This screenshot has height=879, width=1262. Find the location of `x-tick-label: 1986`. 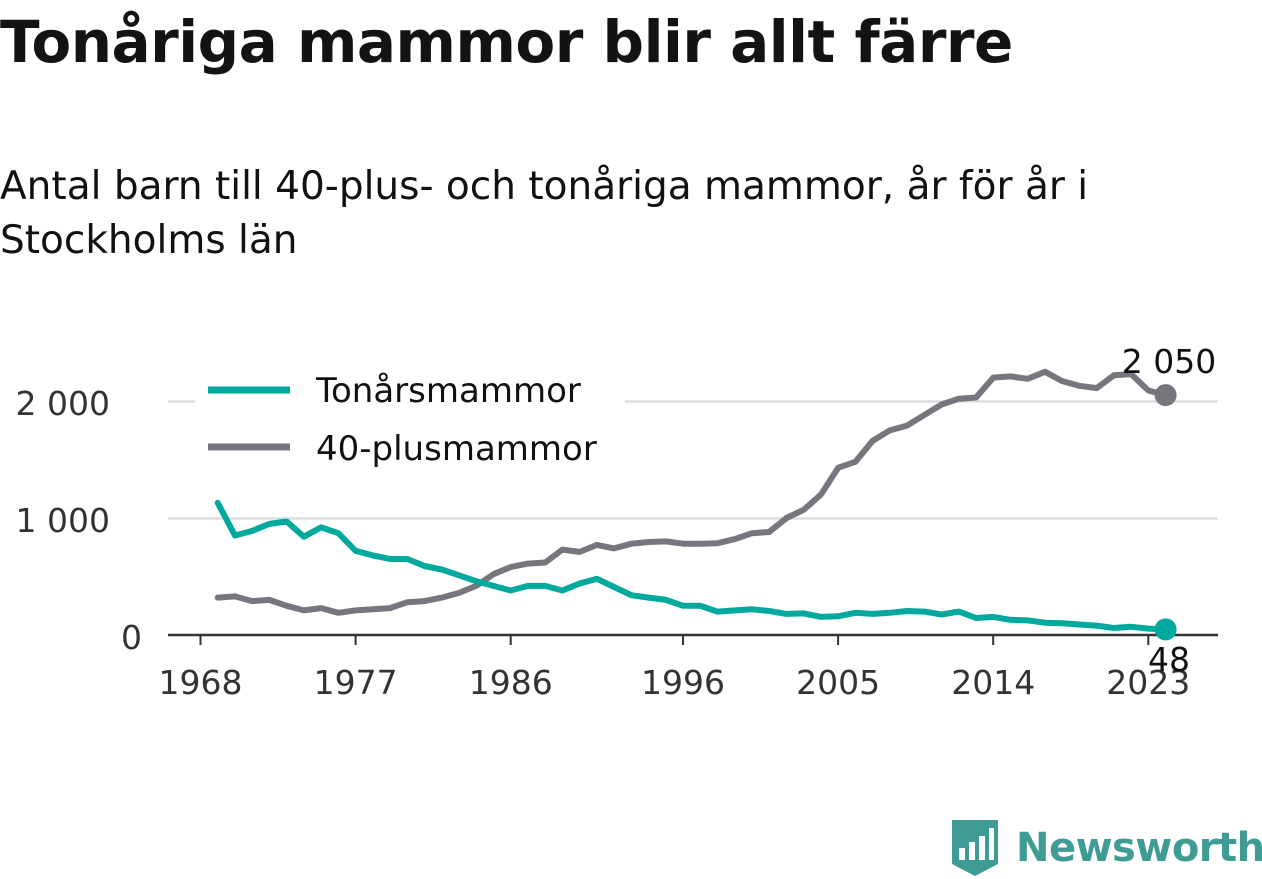

x-tick-label: 1986 is located at coordinates (511, 682).